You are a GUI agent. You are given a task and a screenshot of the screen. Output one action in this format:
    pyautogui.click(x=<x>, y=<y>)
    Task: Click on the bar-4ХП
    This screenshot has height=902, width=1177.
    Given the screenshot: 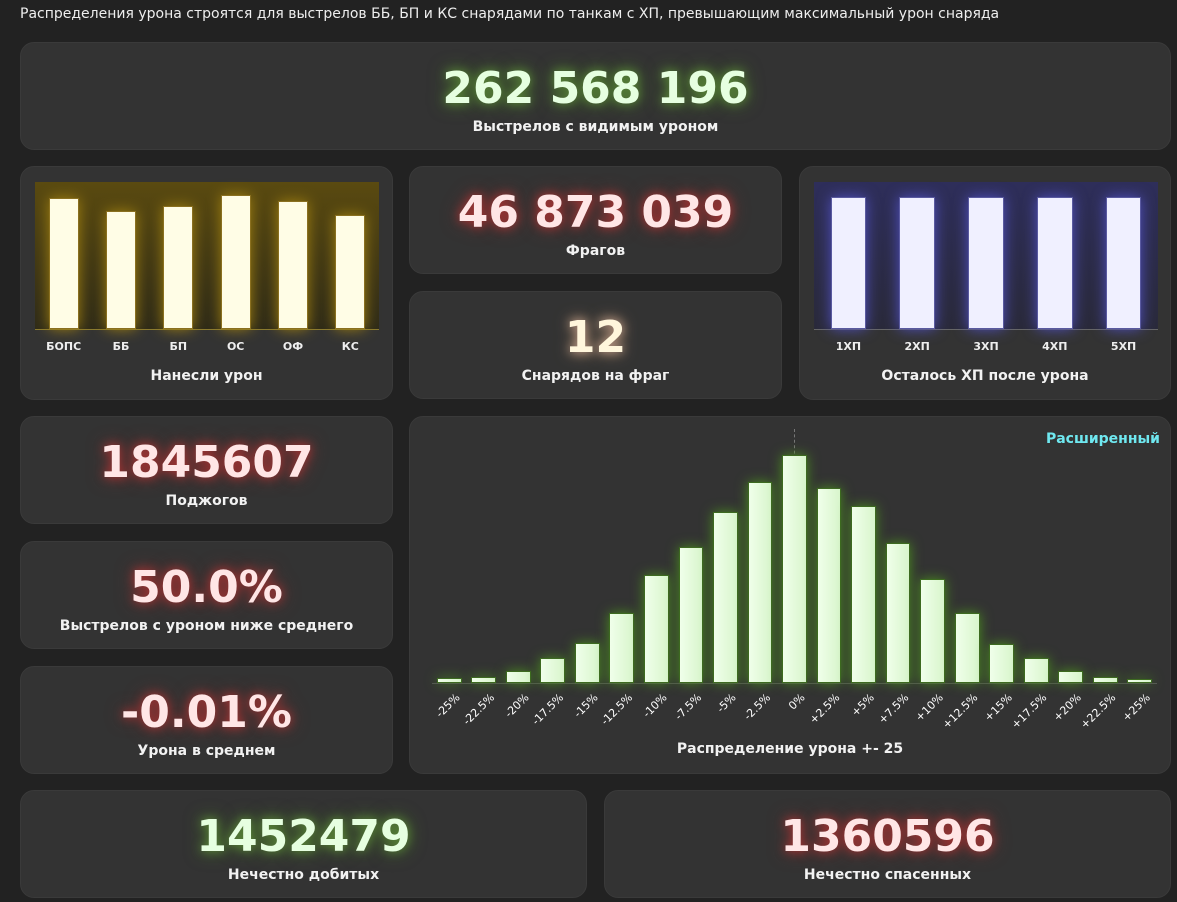 What is the action you would take?
    pyautogui.click(x=1054, y=262)
    